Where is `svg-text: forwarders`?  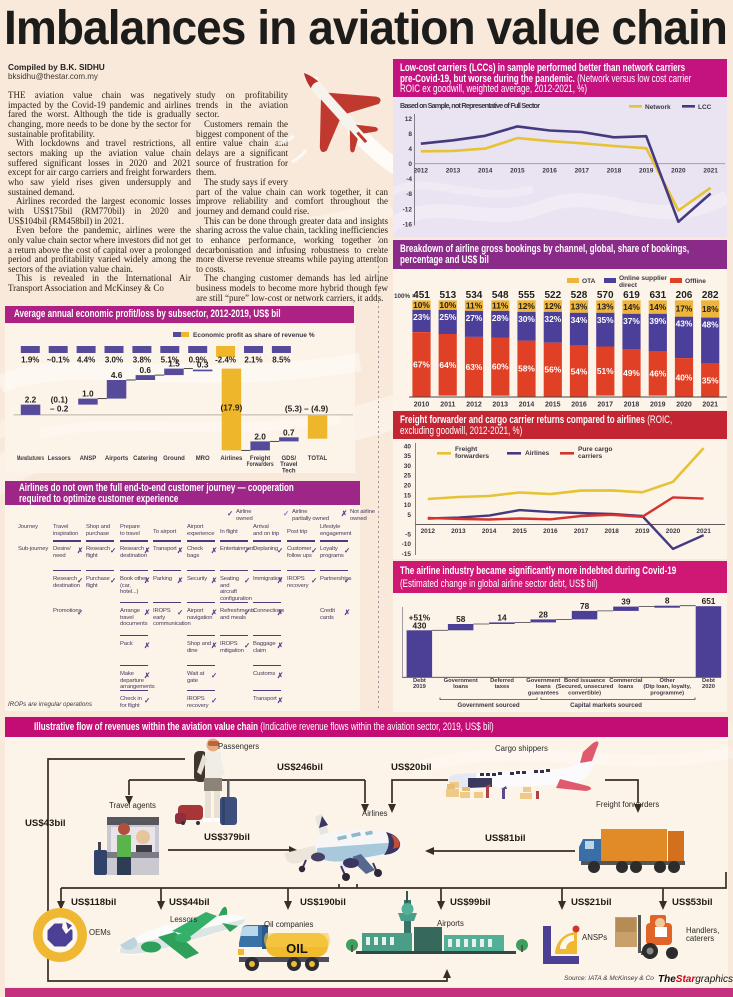
svg-text: forwarders is located at coordinates (472, 456).